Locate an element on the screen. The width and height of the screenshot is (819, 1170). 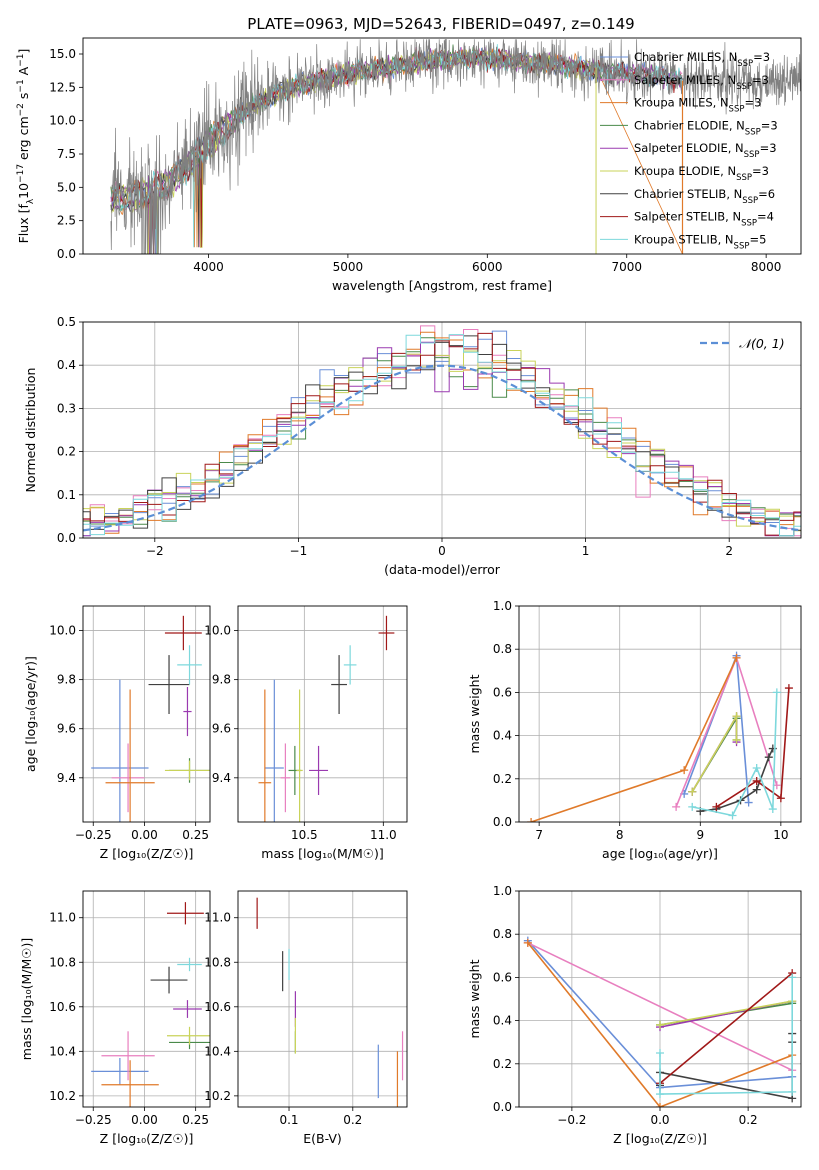
legend-label: Chabrier STELIB, NSSP=6 is located at coordinates (704, 196).